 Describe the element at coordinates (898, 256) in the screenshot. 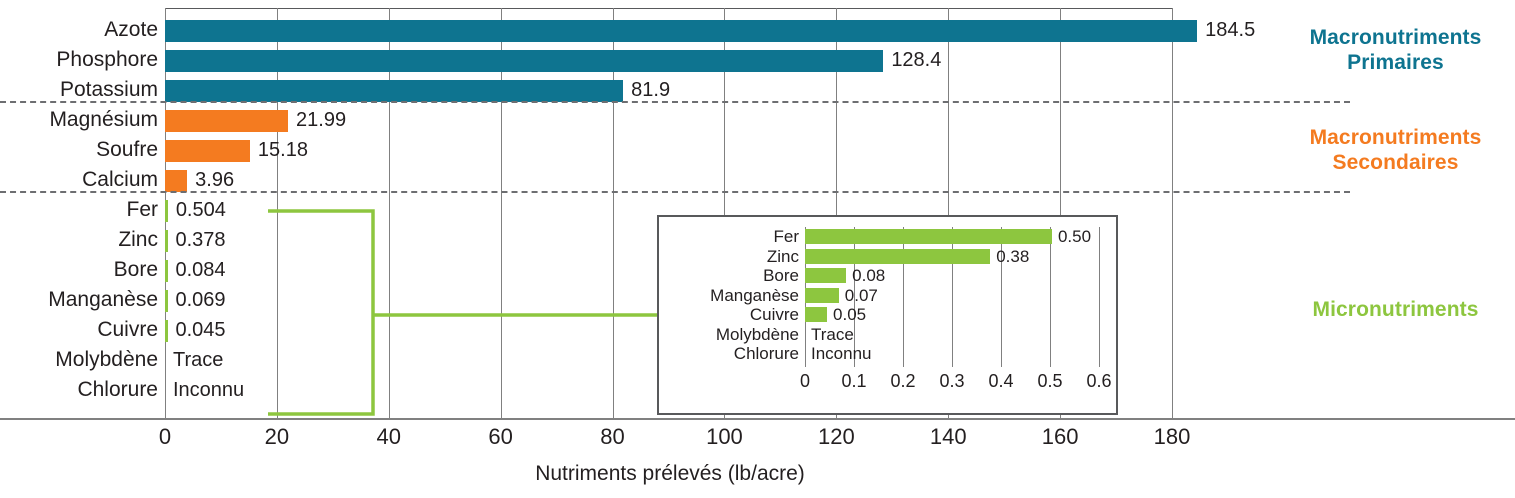

I see `inset-bar-zinc` at that location.